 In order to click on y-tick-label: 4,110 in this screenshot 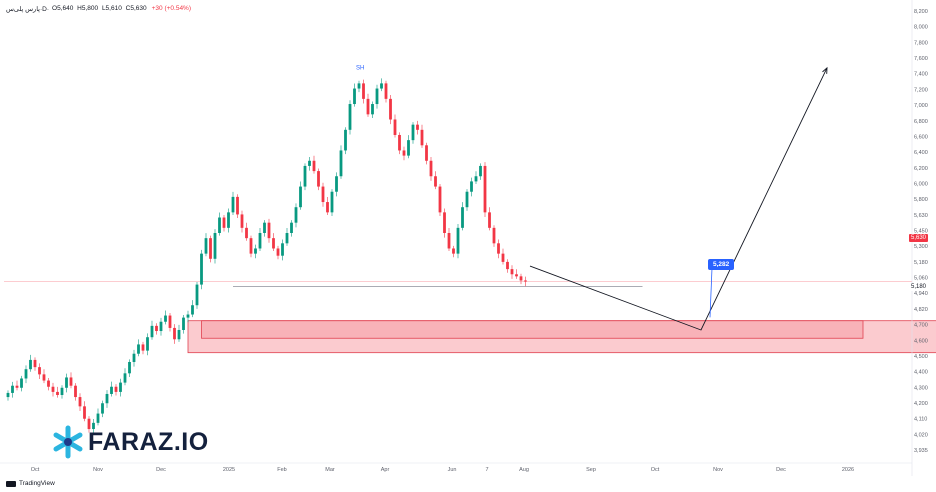, I will do `click(920, 420)`.